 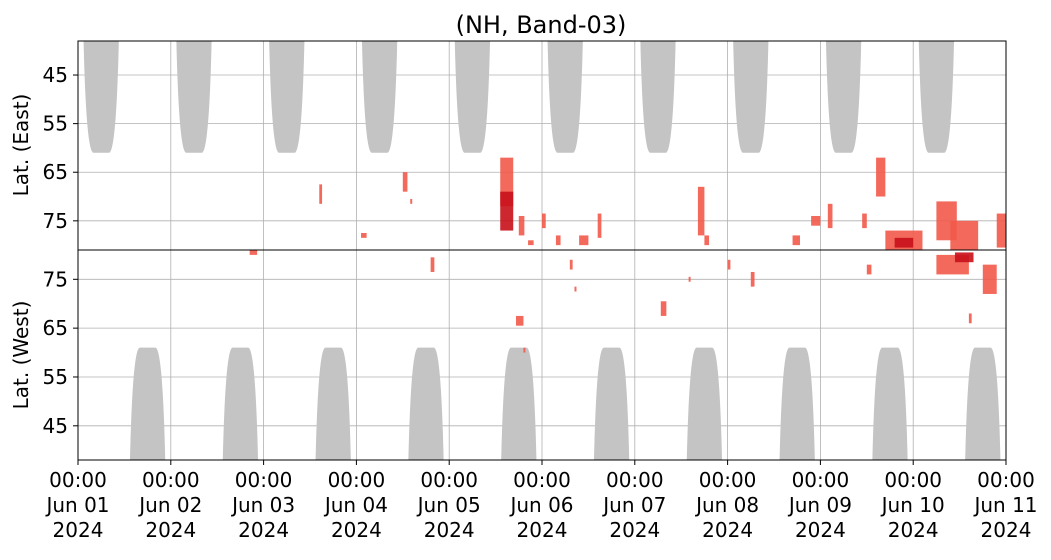 What do you see at coordinates (355, 505) in the screenshot?
I see `x-tick-label: Jun 04` at bounding box center [355, 505].